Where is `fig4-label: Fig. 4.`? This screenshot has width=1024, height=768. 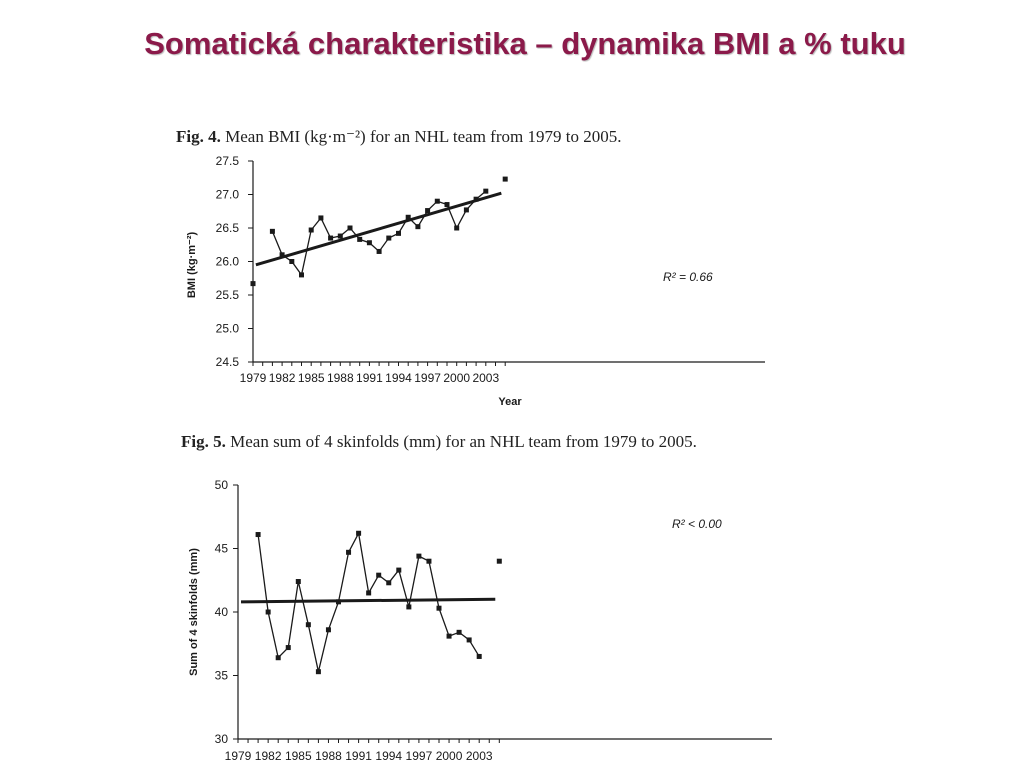
fig4-label: Fig. 4. is located at coordinates (198, 136).